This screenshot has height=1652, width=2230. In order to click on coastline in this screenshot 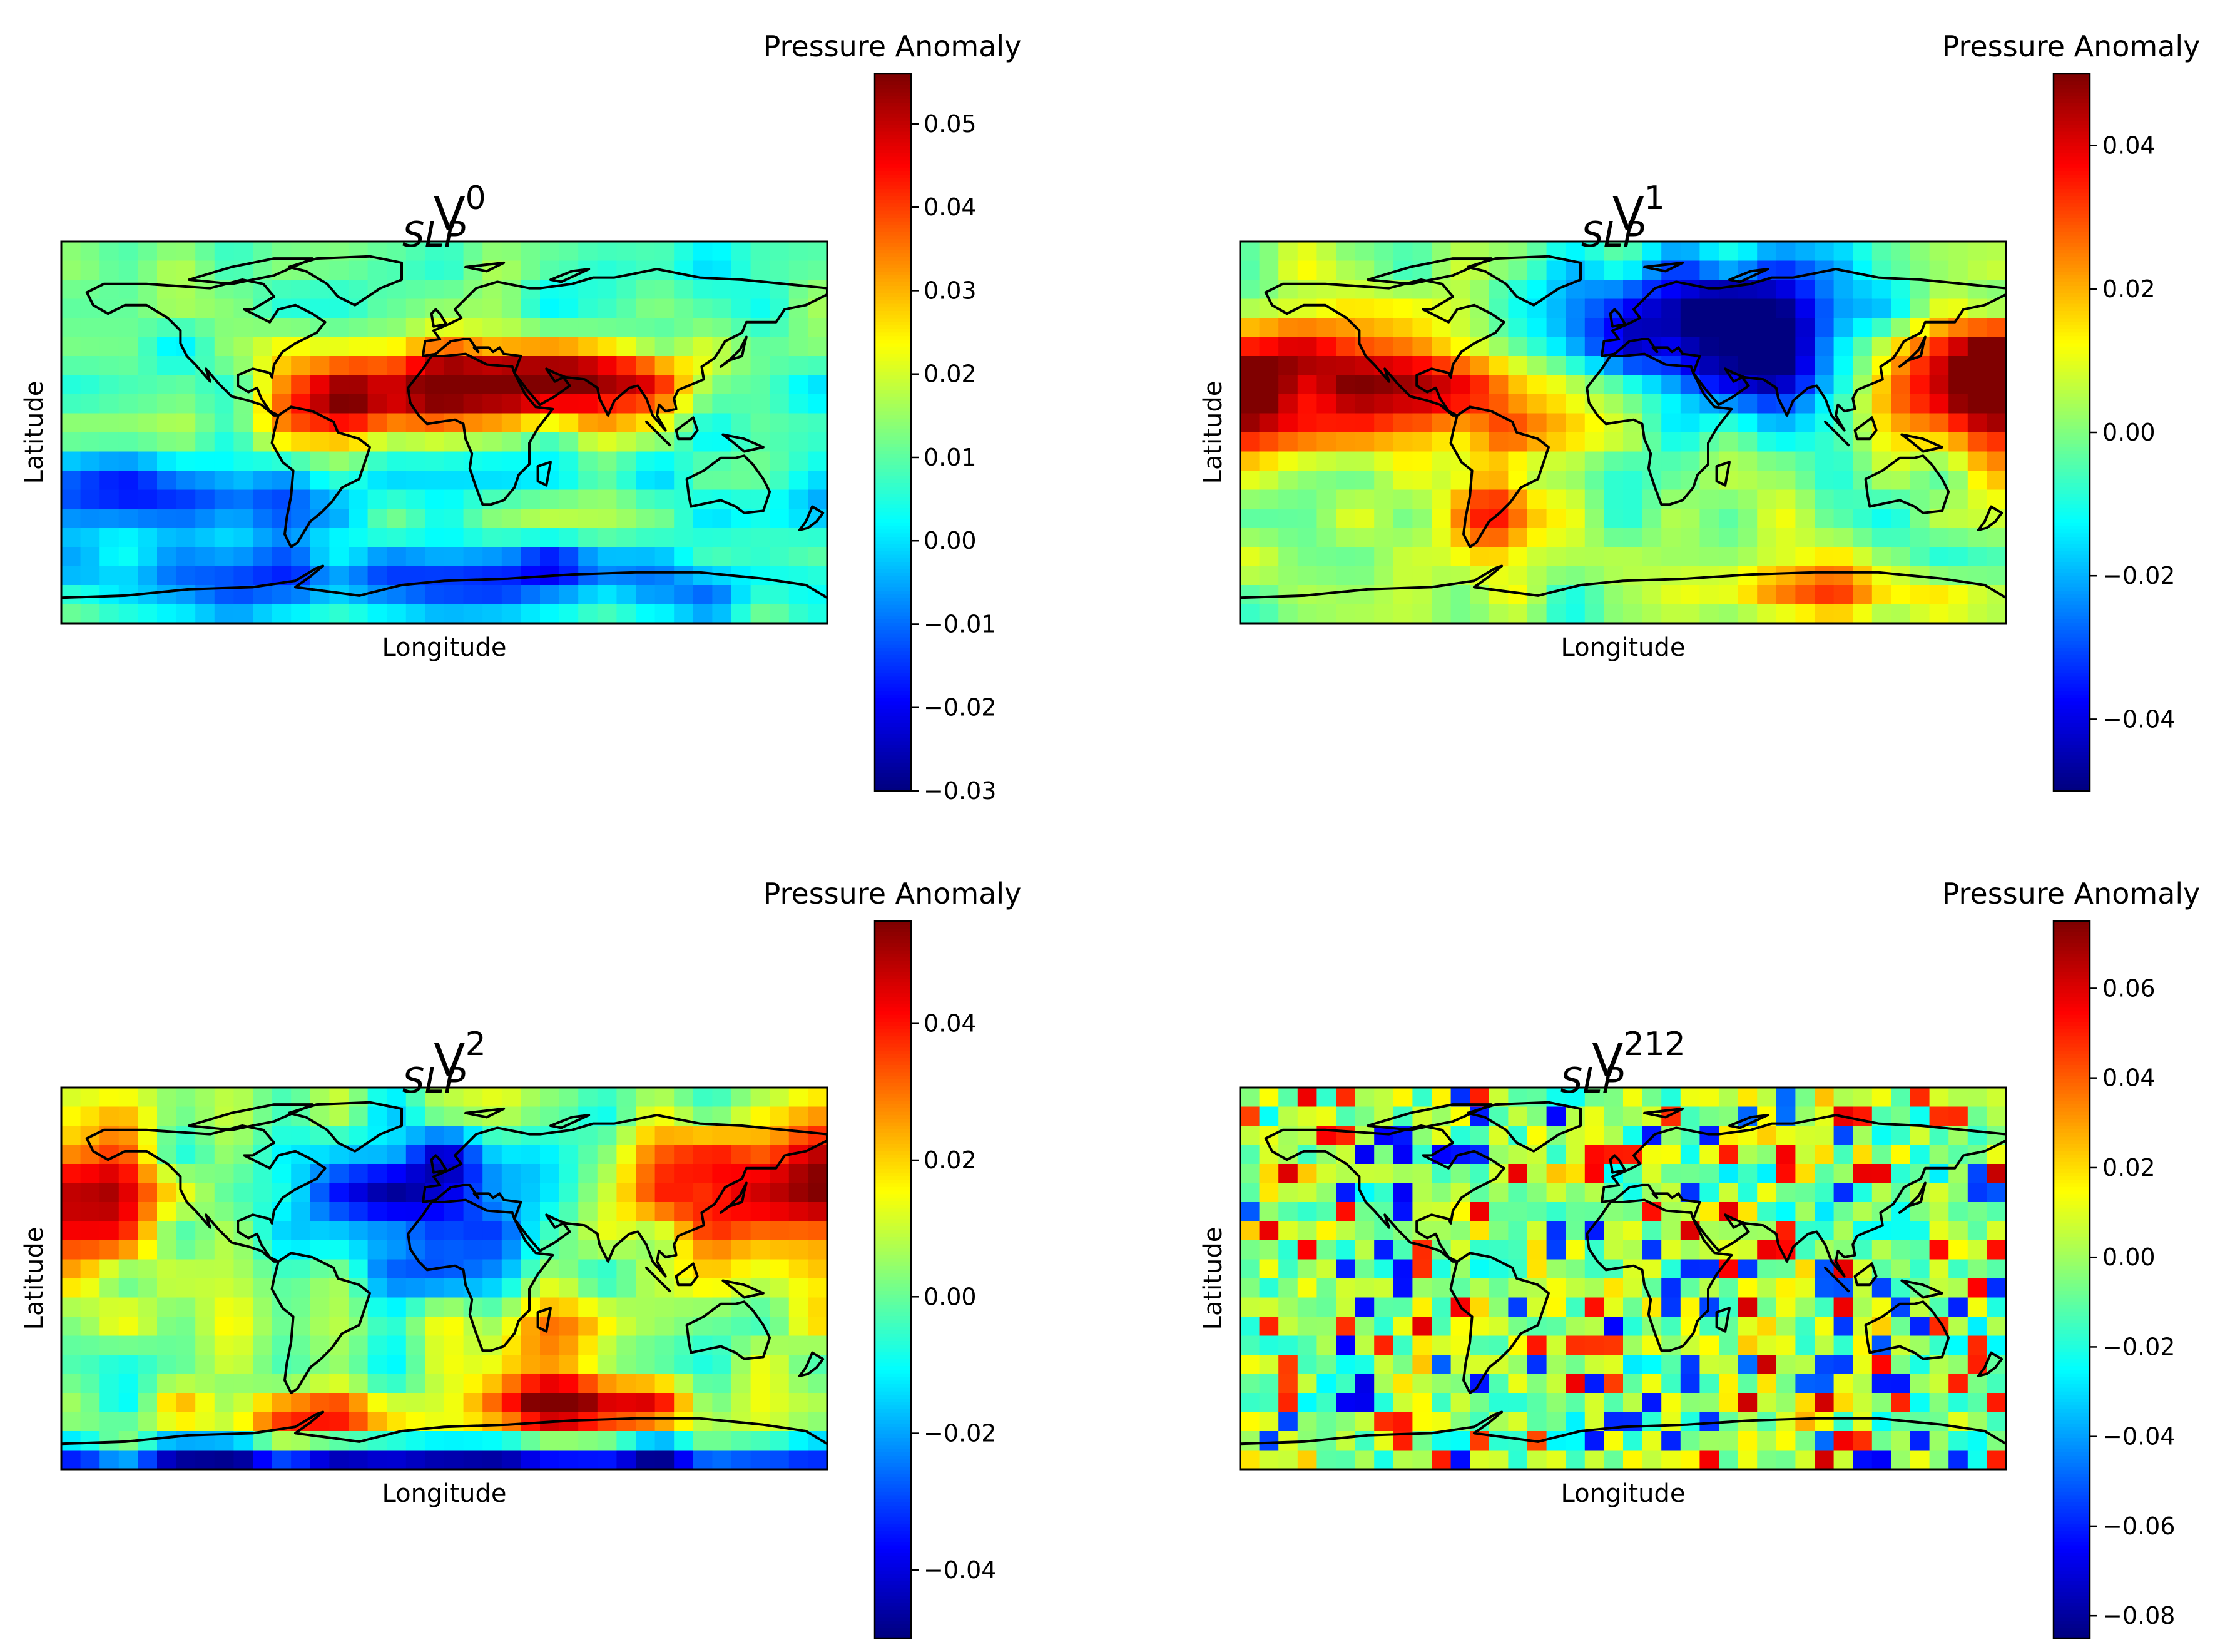, I will do `click(1865, 1274)`.